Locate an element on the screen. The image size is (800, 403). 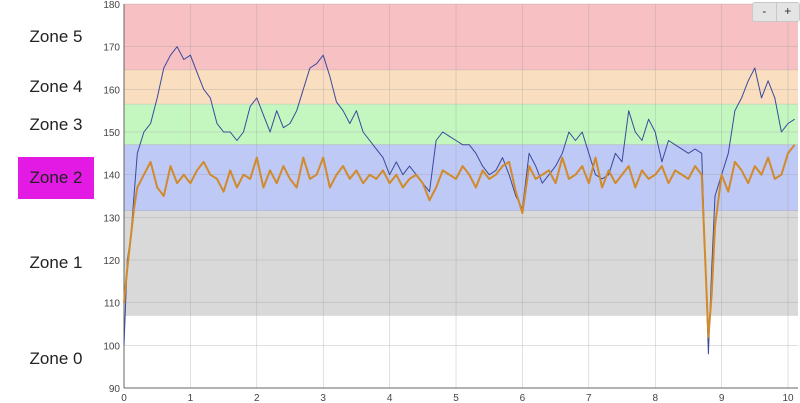
y-tick-label-9: 180 is located at coordinates (111, 5).